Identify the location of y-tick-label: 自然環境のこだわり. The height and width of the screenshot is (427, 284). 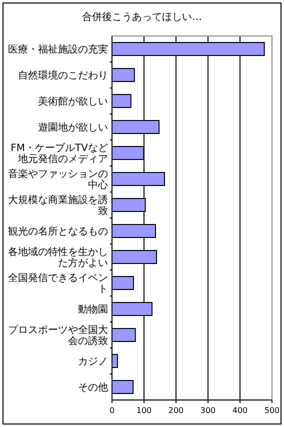
(63, 76).